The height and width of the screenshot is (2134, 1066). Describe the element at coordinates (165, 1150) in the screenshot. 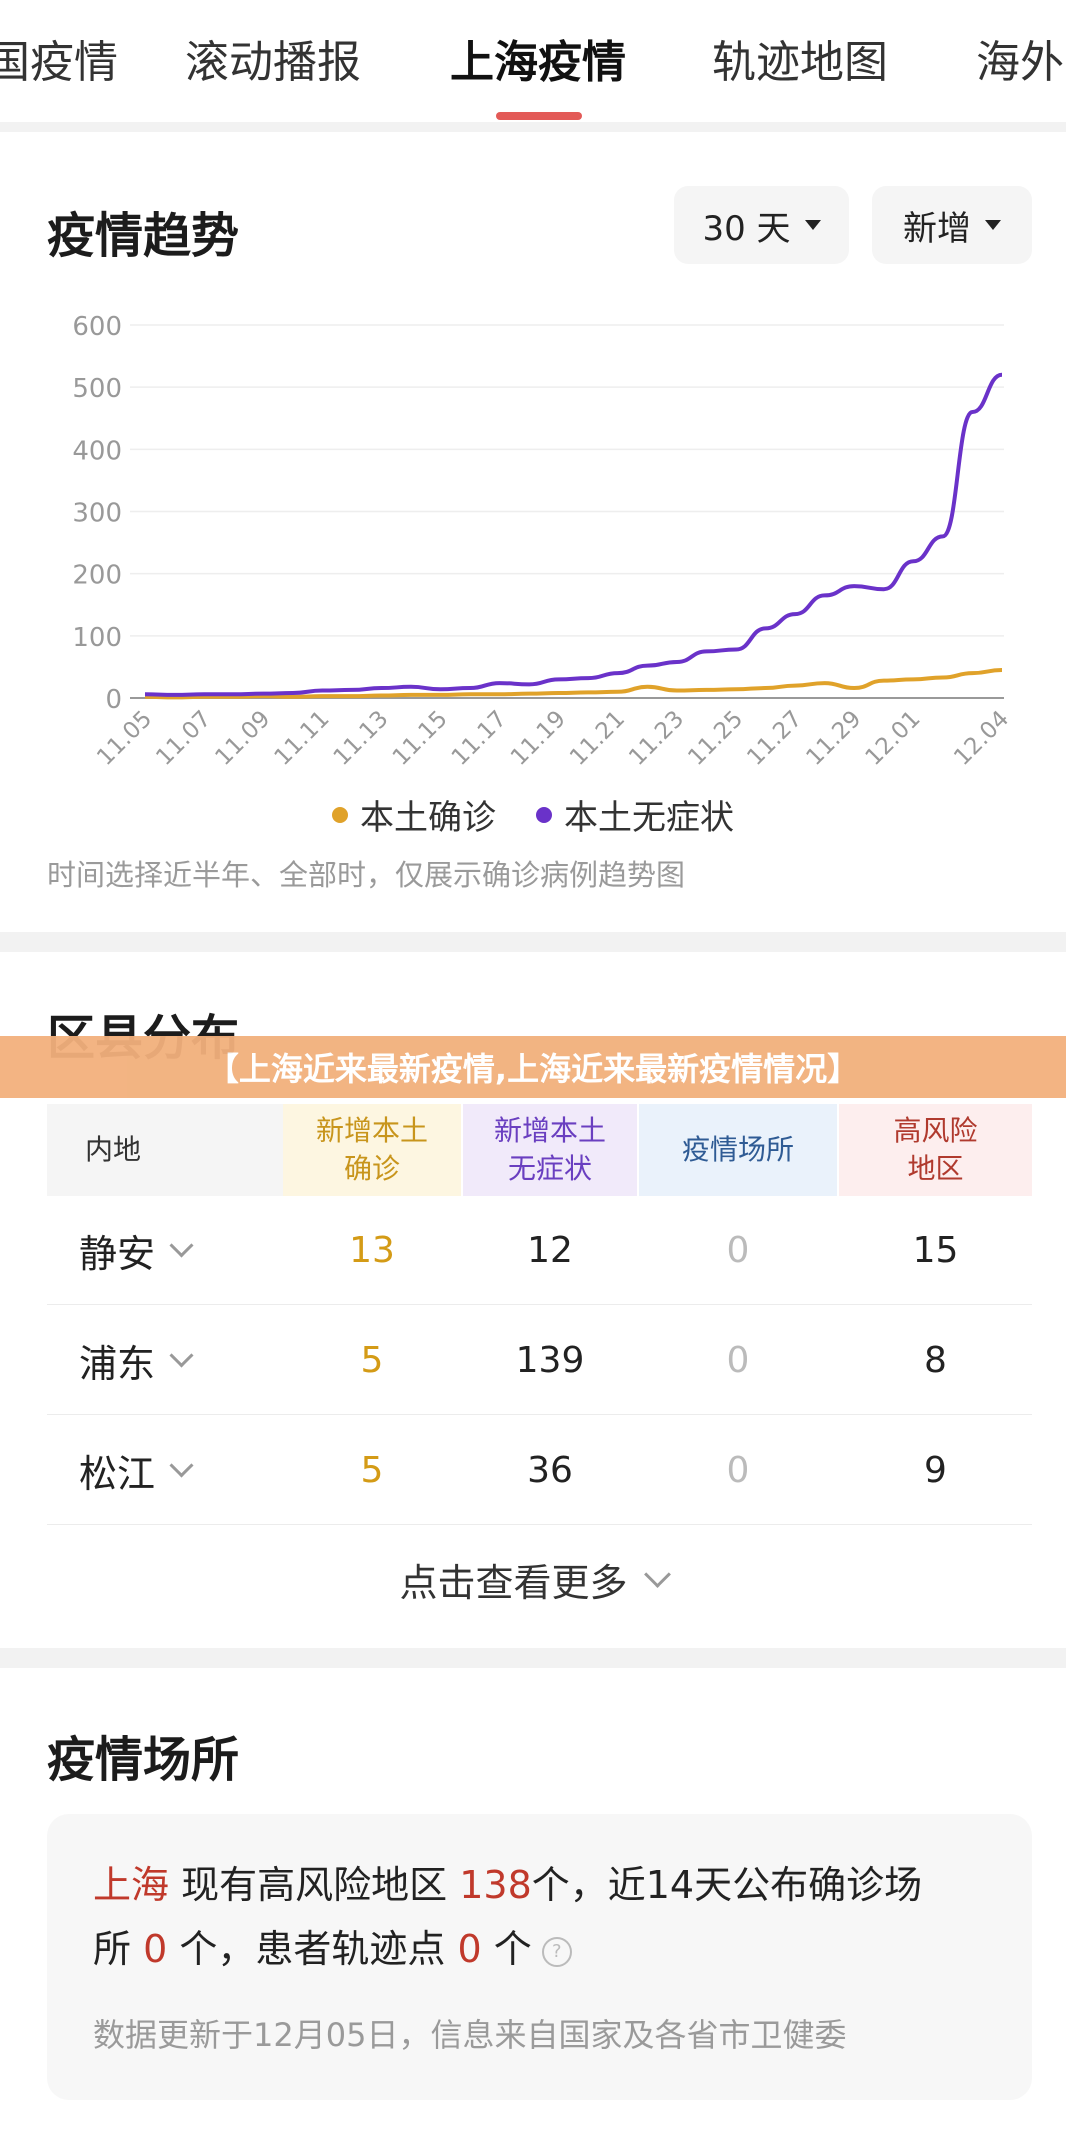

I see `header-region: 内地` at that location.